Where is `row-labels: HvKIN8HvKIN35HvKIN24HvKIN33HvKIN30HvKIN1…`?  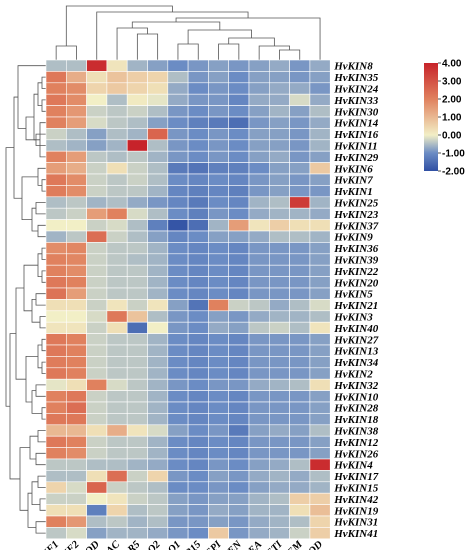
row-labels: HvKIN8HvKIN35HvKIN24HvKIN33HvKIN30HvKIN1… is located at coordinates (356, 300).